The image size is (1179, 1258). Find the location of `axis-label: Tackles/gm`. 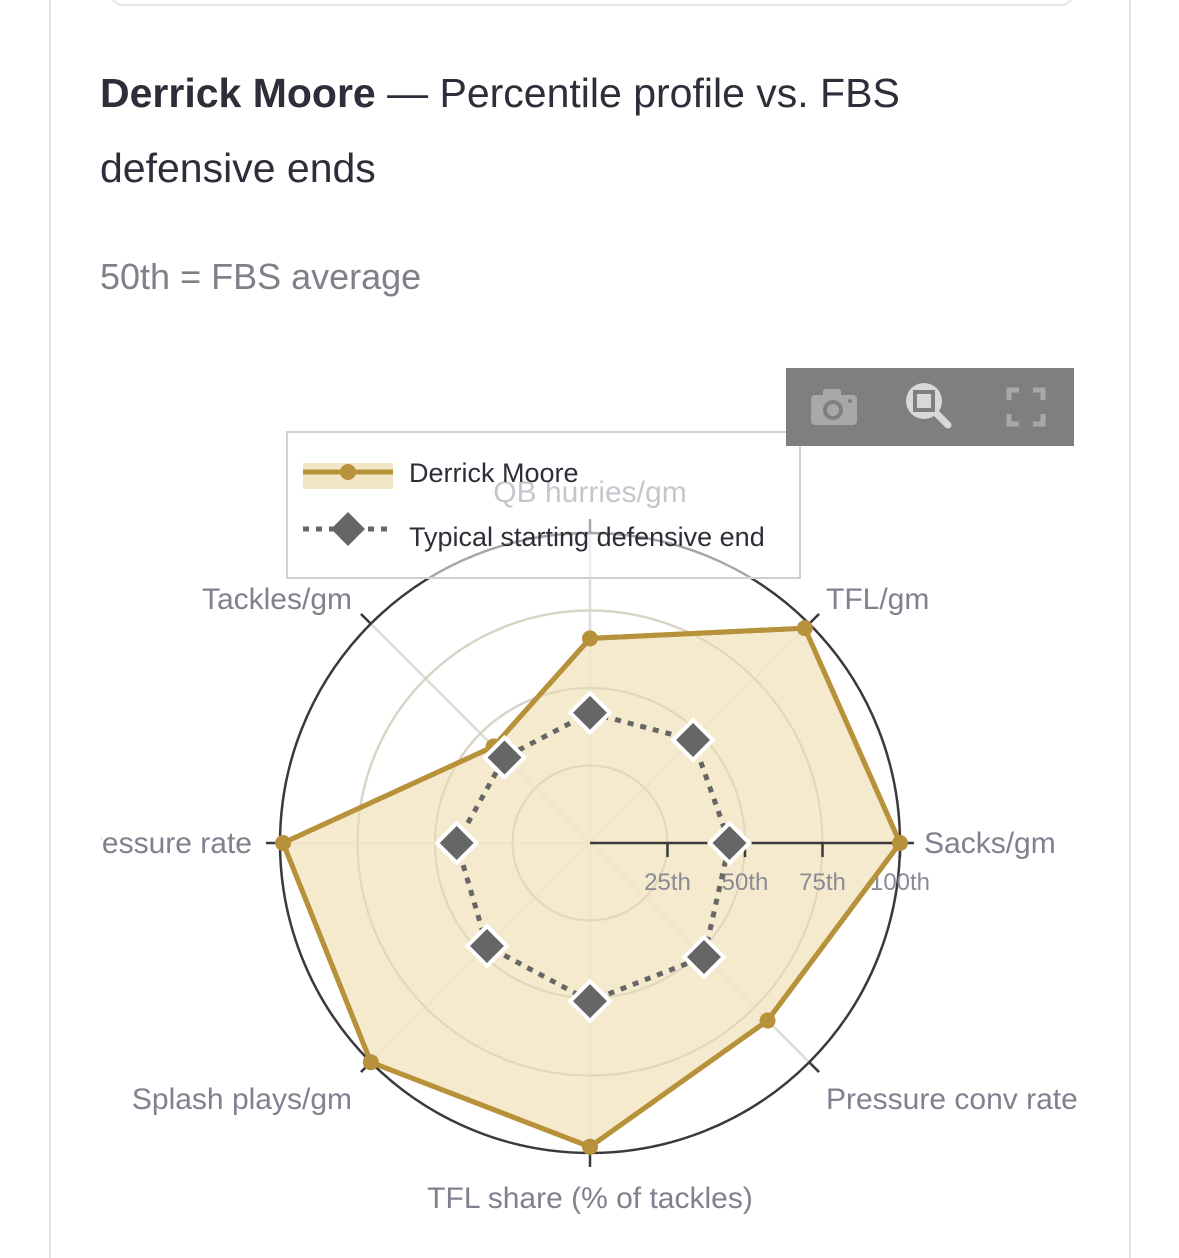

axis-label: Tackles/gm is located at coordinates (277, 599).